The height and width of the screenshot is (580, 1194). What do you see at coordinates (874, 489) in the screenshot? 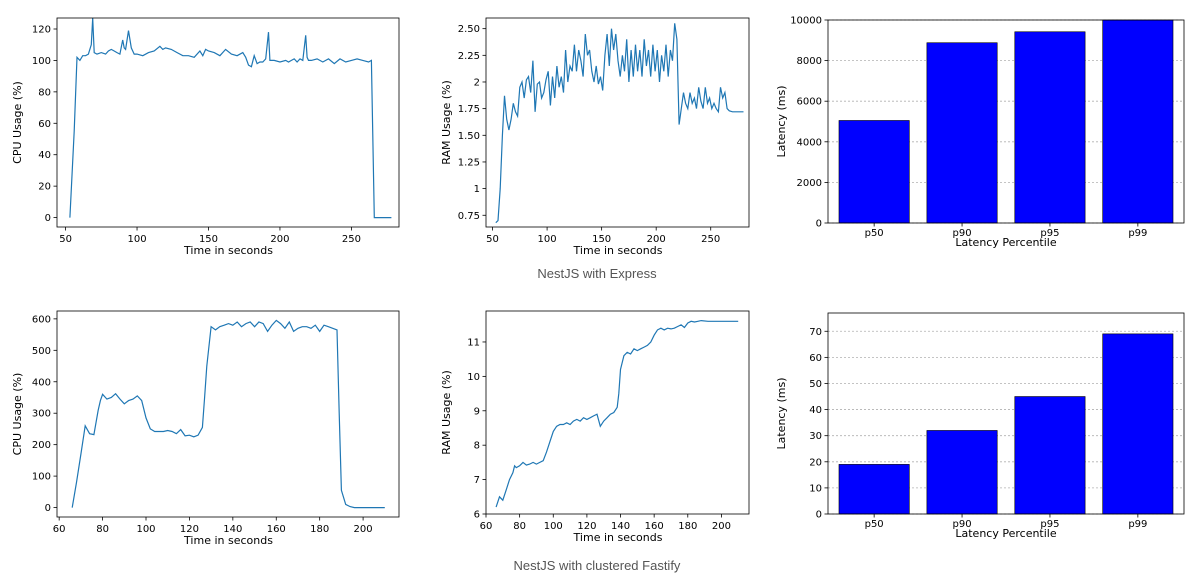
I see `fastify-latency-bar-p50` at bounding box center [874, 489].